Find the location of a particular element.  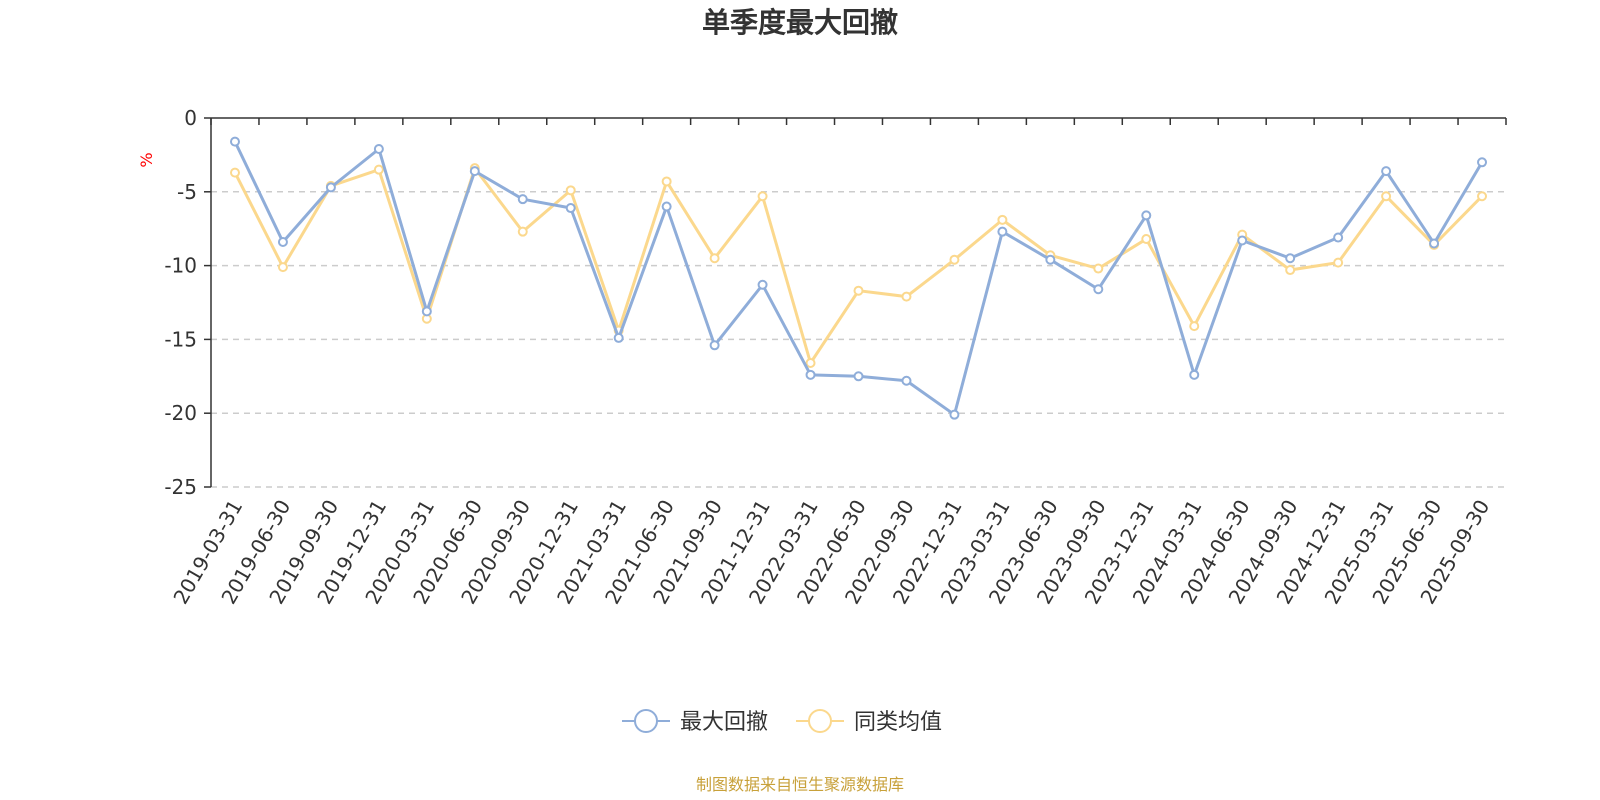

y-tick-label: -25 is located at coordinates (180, 487).